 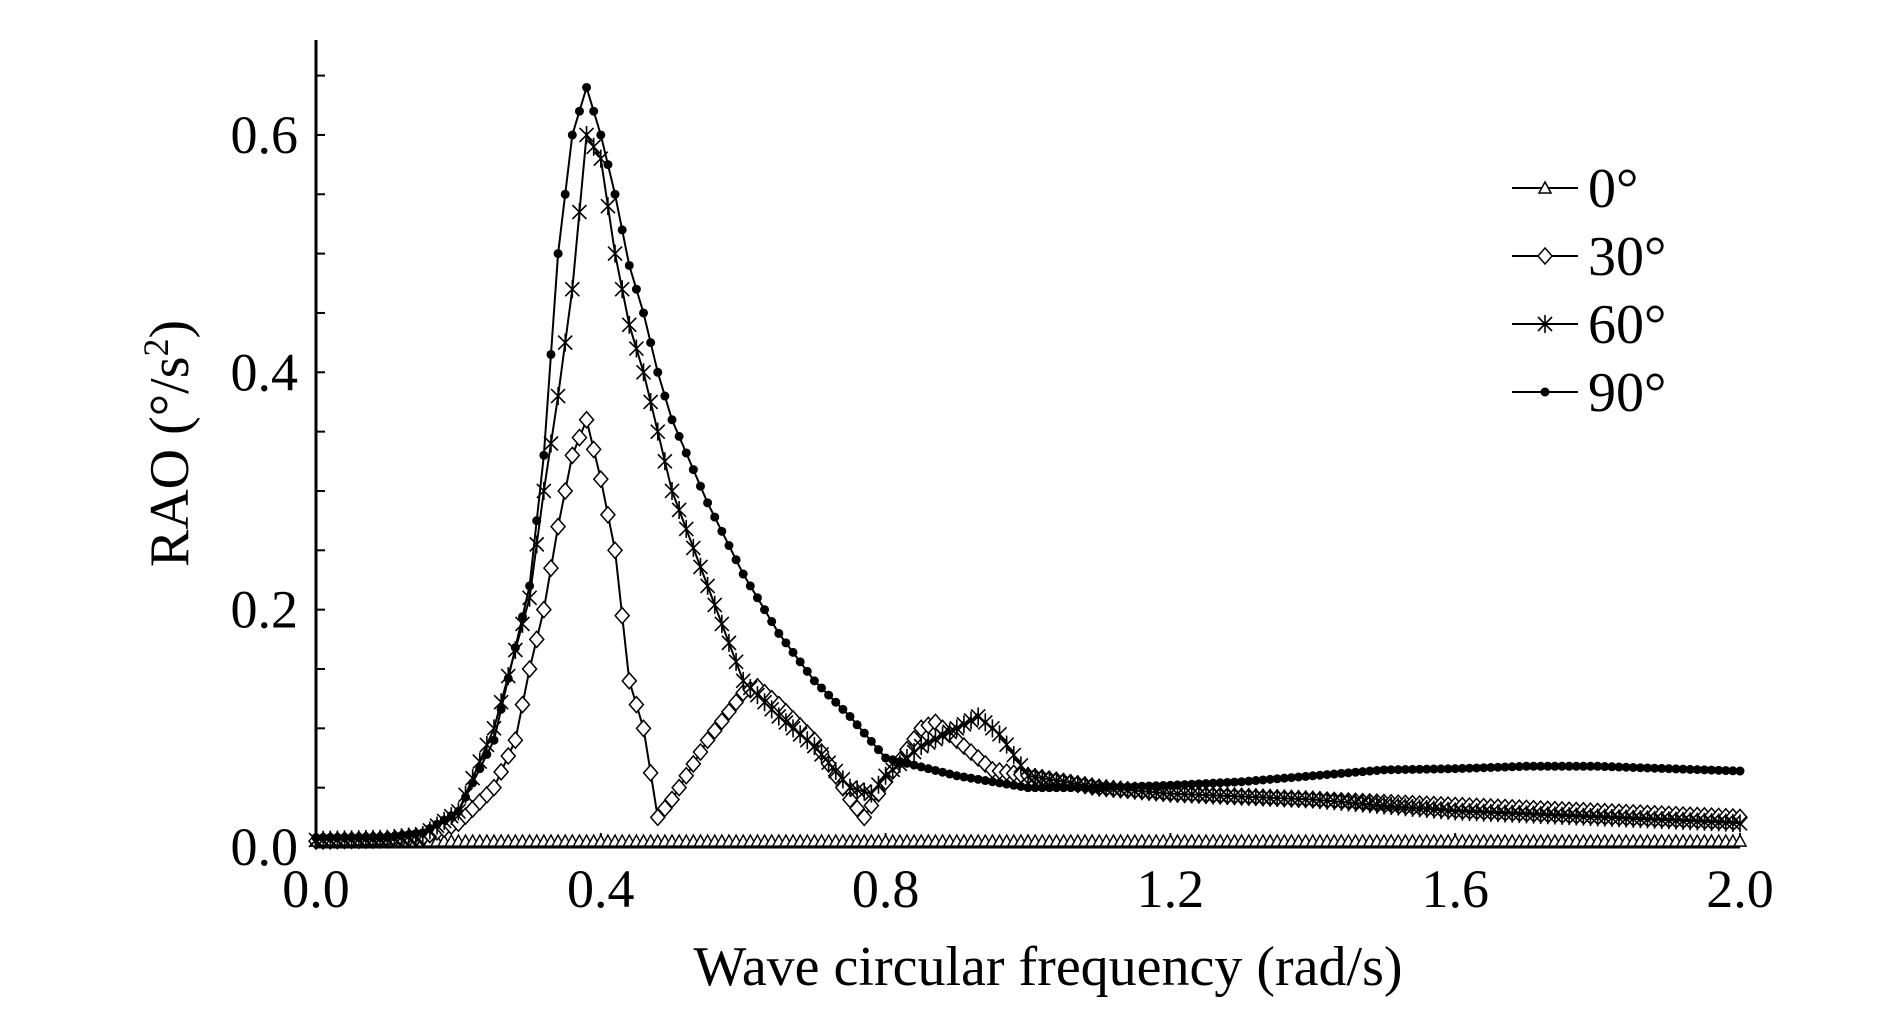 I want to click on legend: 0°30°60°90°, so click(x=1589, y=291).